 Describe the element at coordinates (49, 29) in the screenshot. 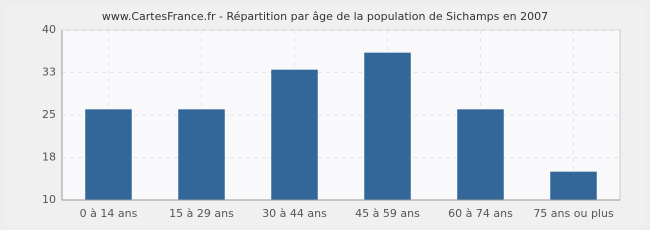

I see `y-tick-label: 40` at that location.